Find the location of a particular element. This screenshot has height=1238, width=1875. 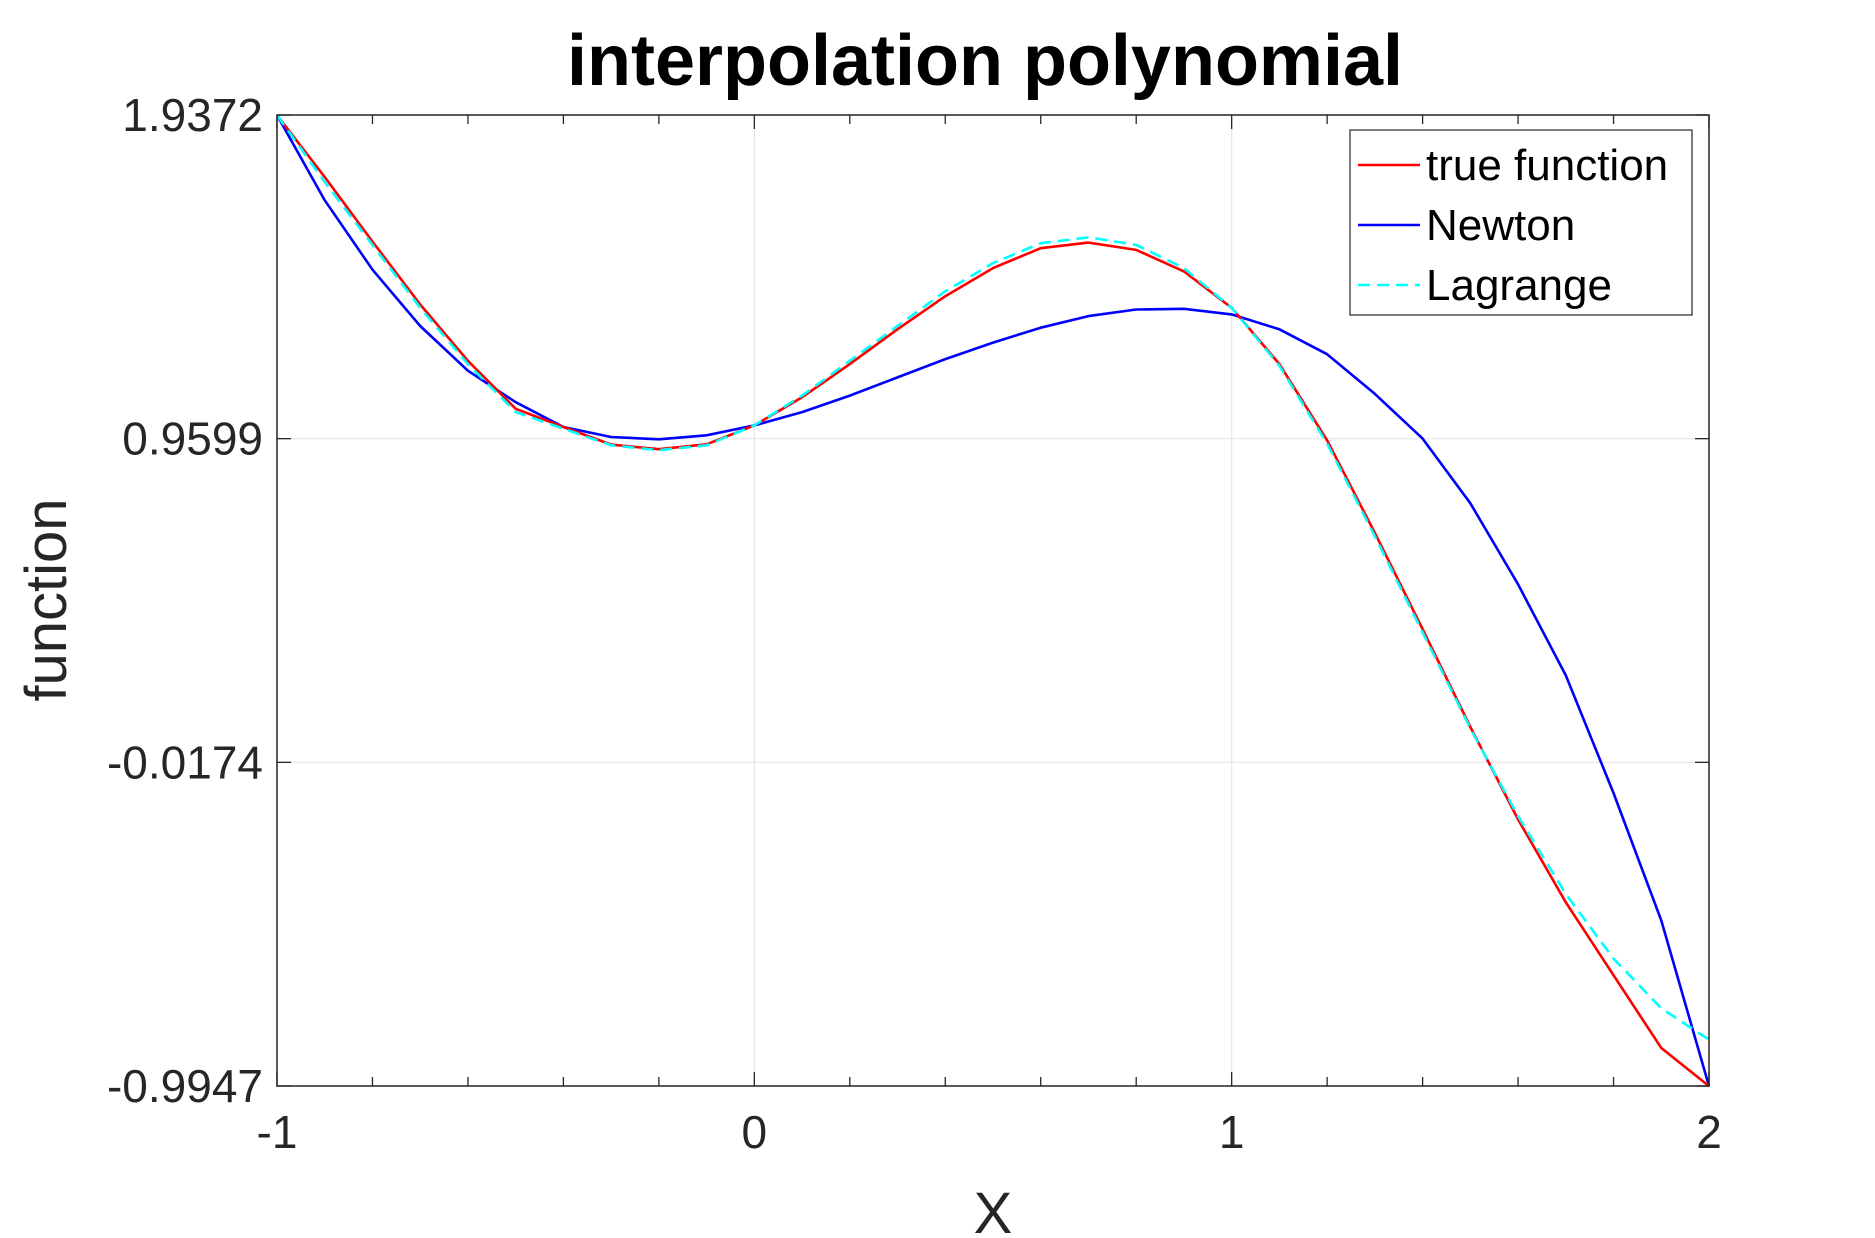

x-axis-label: X is located at coordinates (993, 1209).